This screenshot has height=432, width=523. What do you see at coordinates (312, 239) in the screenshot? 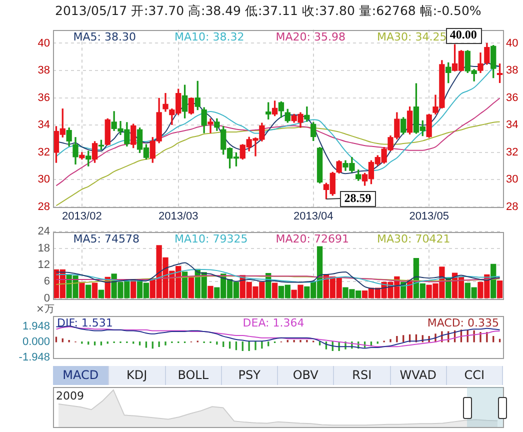
I see `text: MA20: 72691` at bounding box center [312, 239].